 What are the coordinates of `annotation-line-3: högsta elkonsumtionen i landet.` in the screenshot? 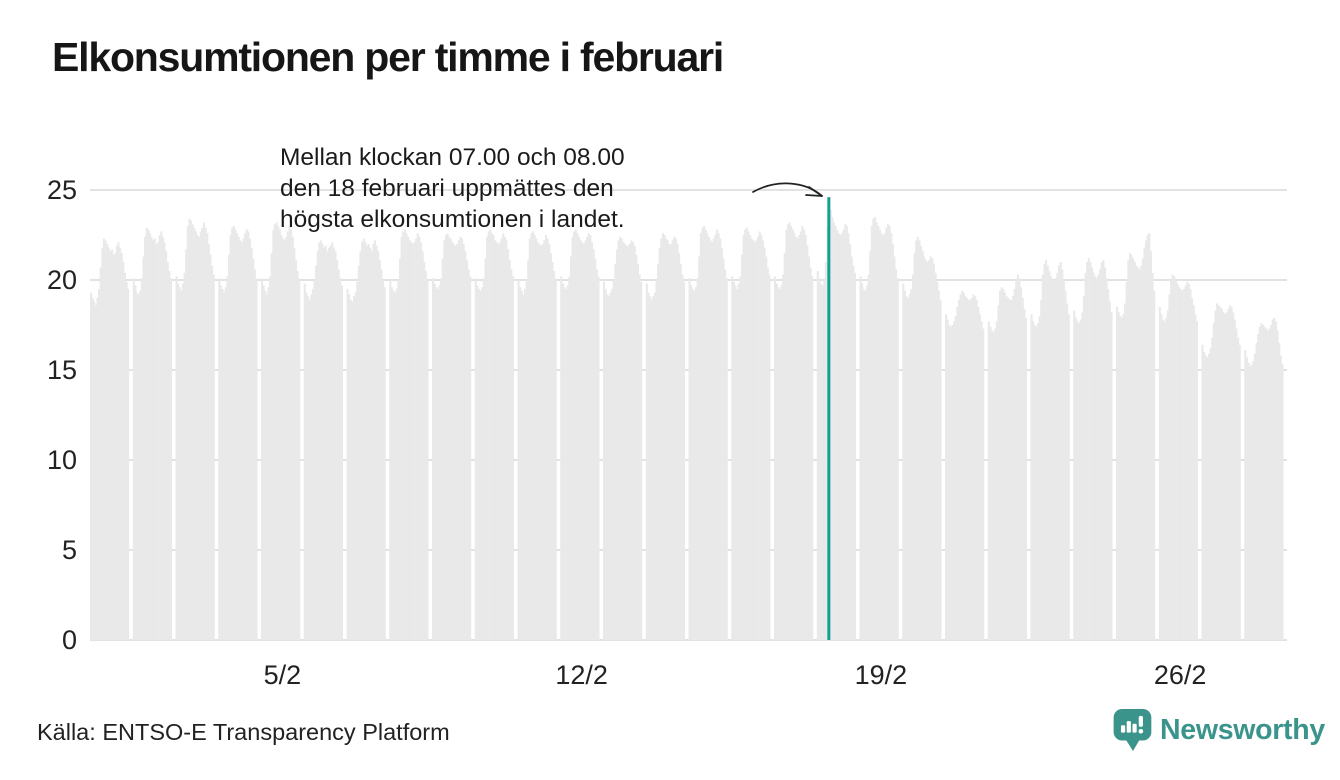 It's located at (452, 219).